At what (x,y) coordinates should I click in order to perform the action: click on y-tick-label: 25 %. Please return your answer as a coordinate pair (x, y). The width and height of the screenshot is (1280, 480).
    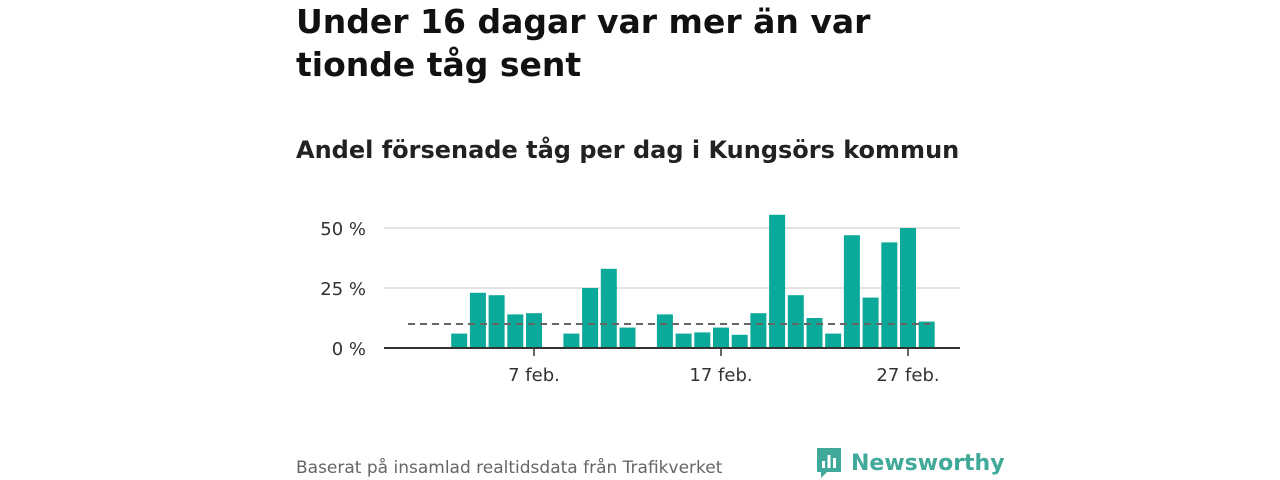
    Looking at the image, I should click on (343, 289).